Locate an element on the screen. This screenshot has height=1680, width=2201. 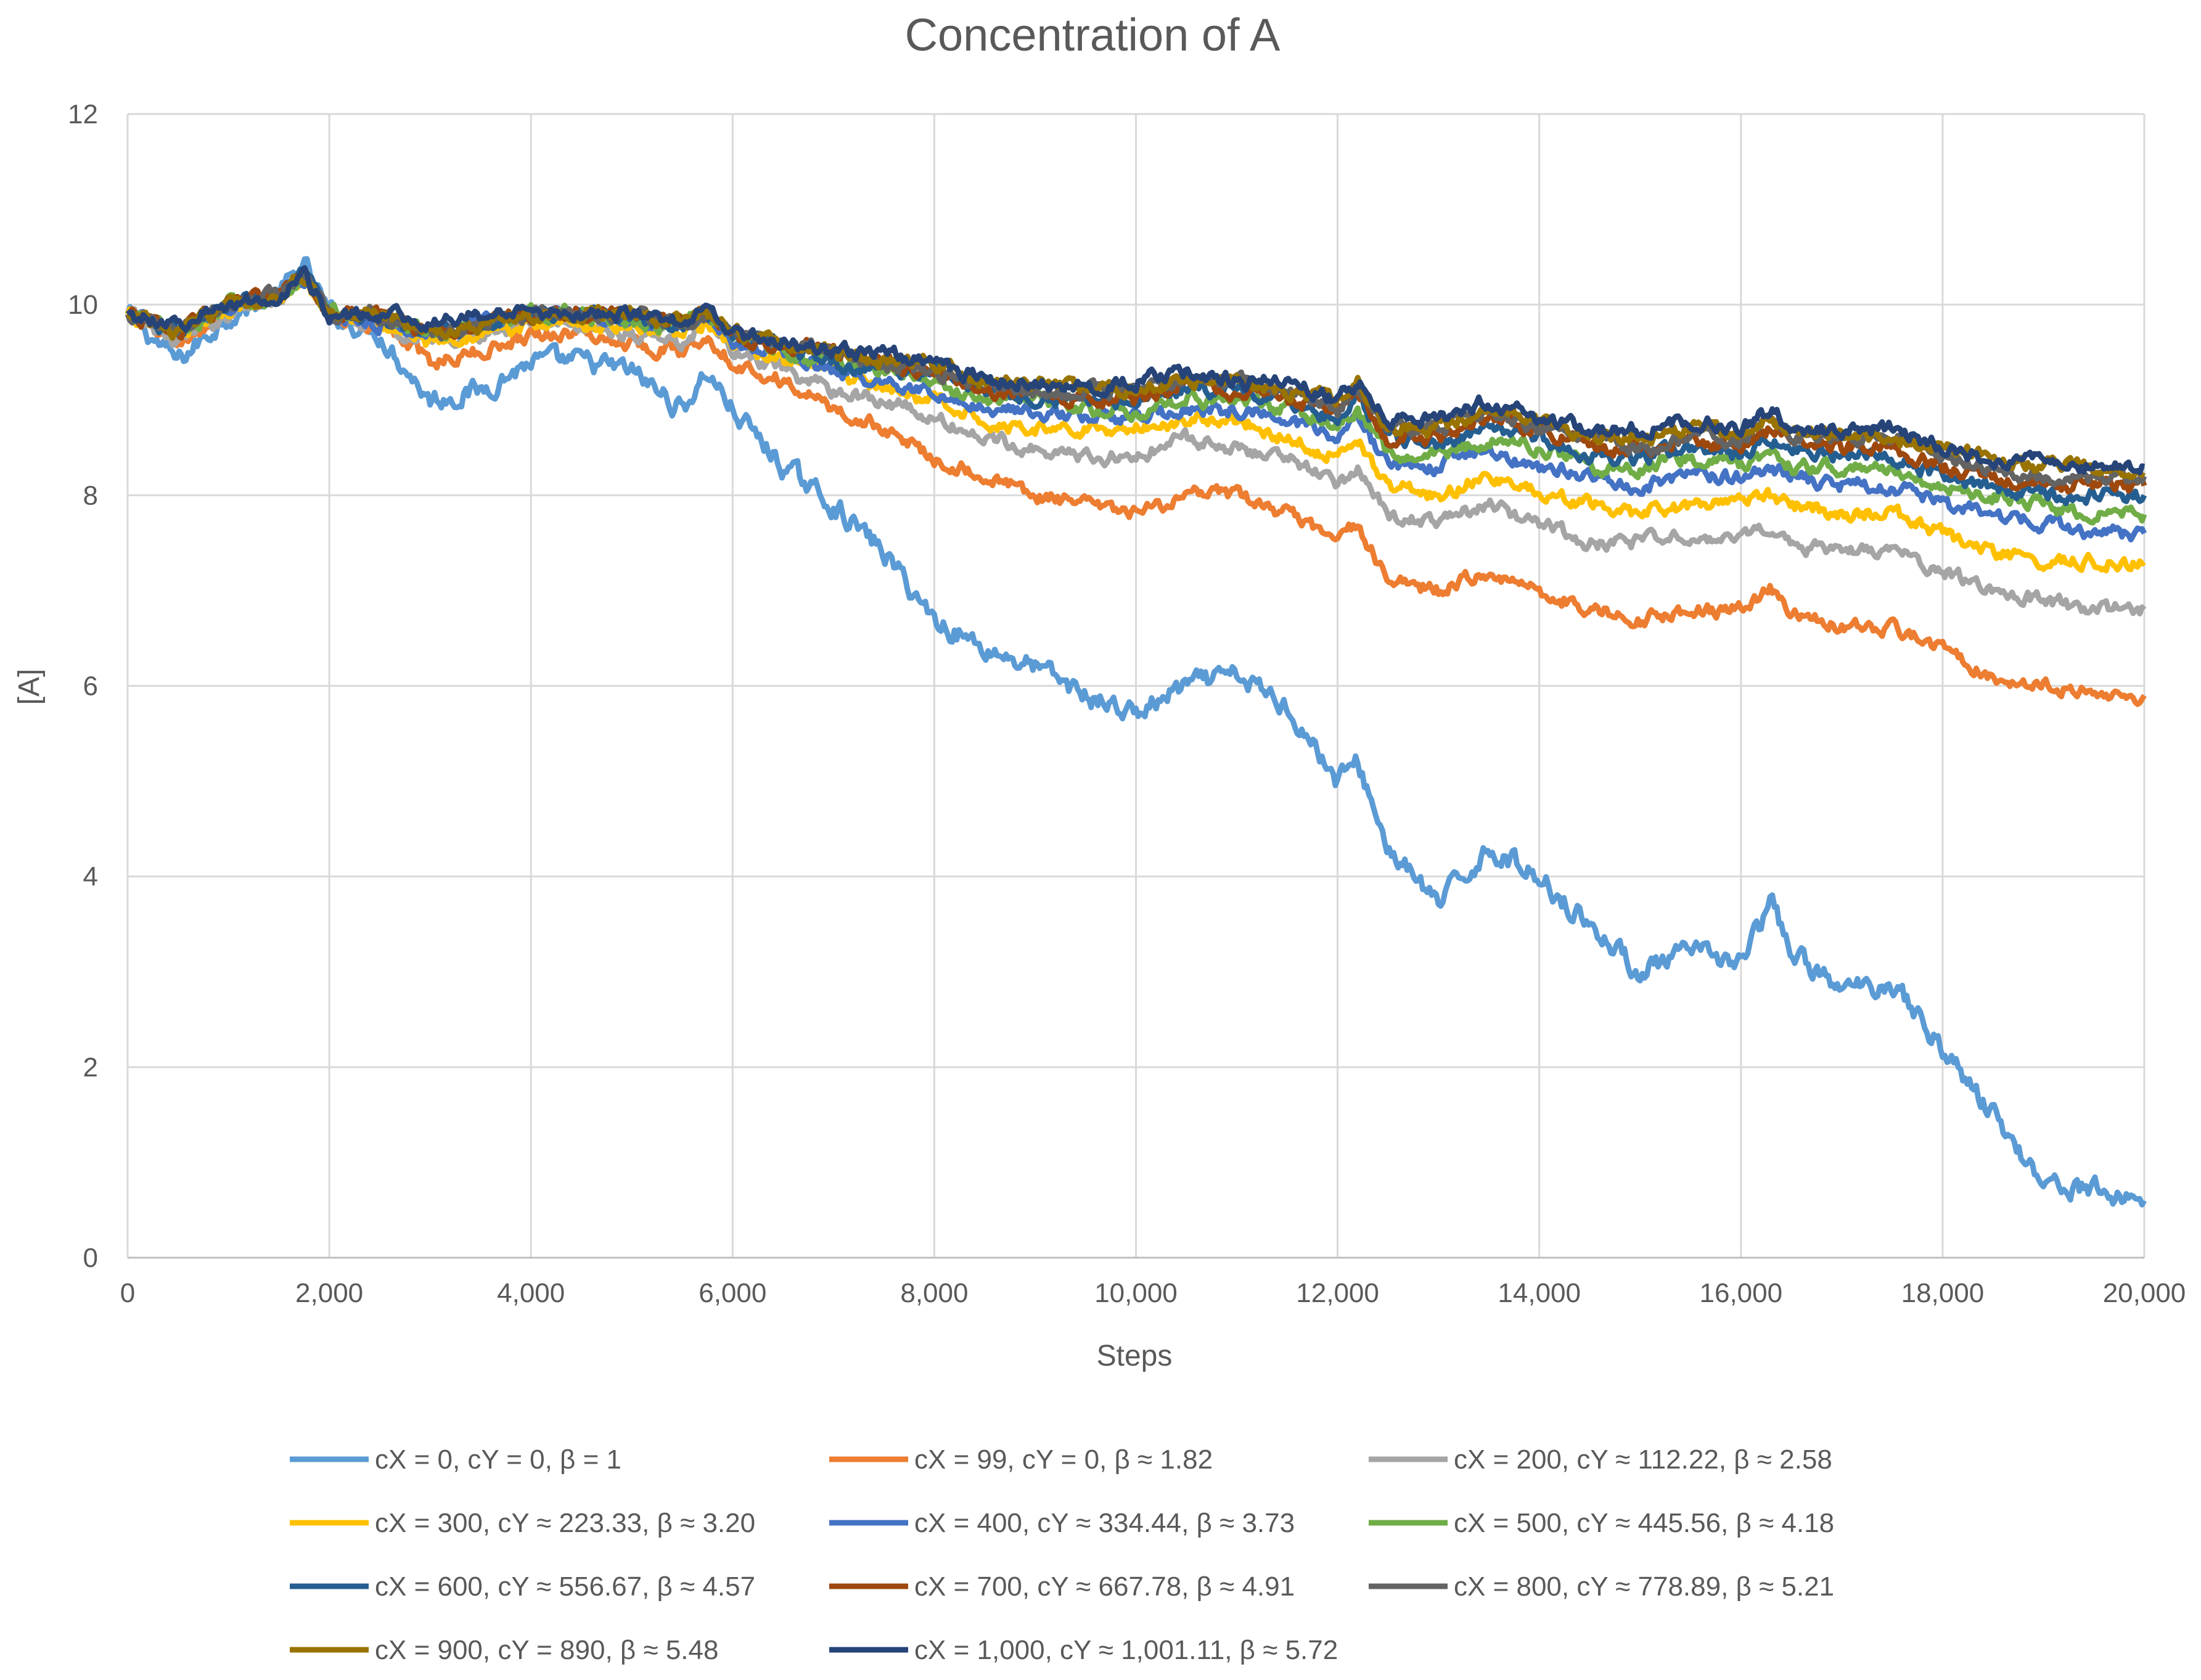
y-axis-title: [A] is located at coordinates (29, 687).